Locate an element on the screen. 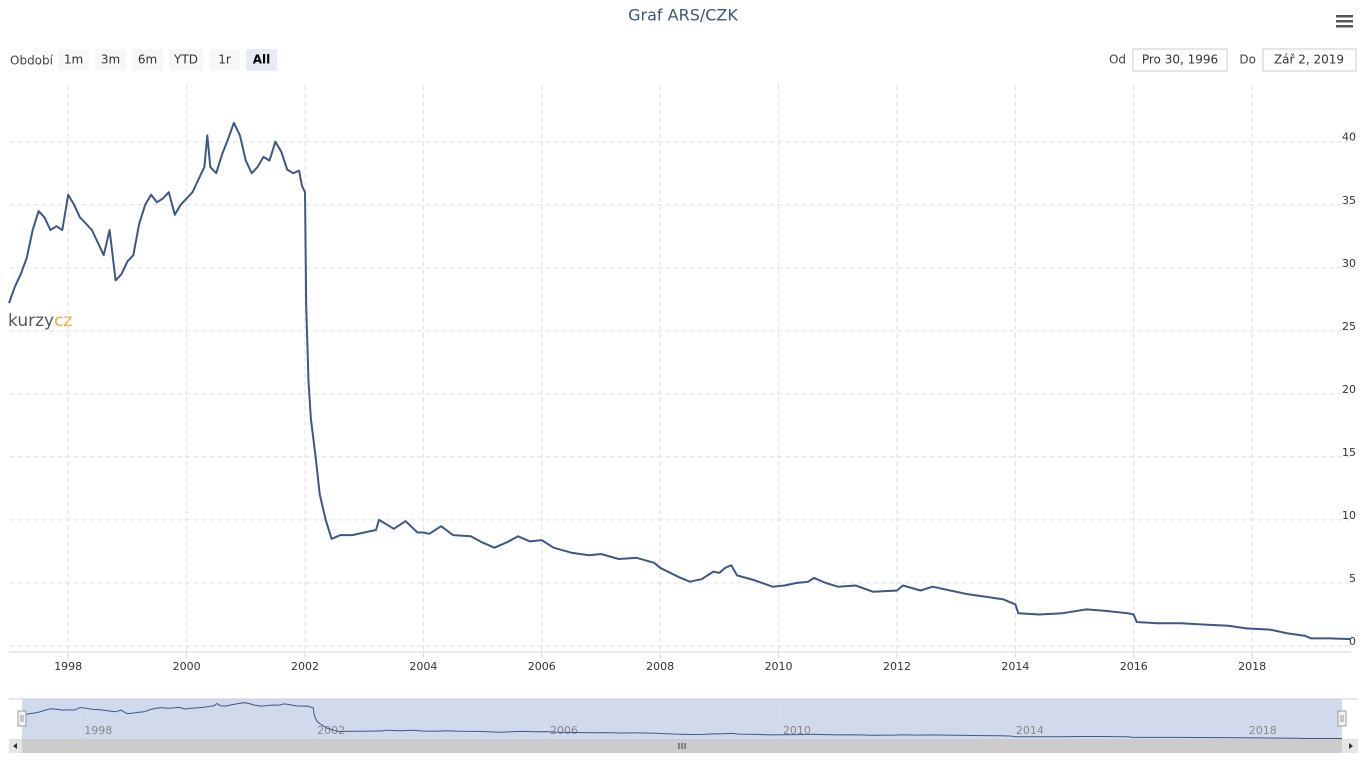 This screenshot has height=772, width=1366. y-tick-label: 10 is located at coordinates (1349, 515).